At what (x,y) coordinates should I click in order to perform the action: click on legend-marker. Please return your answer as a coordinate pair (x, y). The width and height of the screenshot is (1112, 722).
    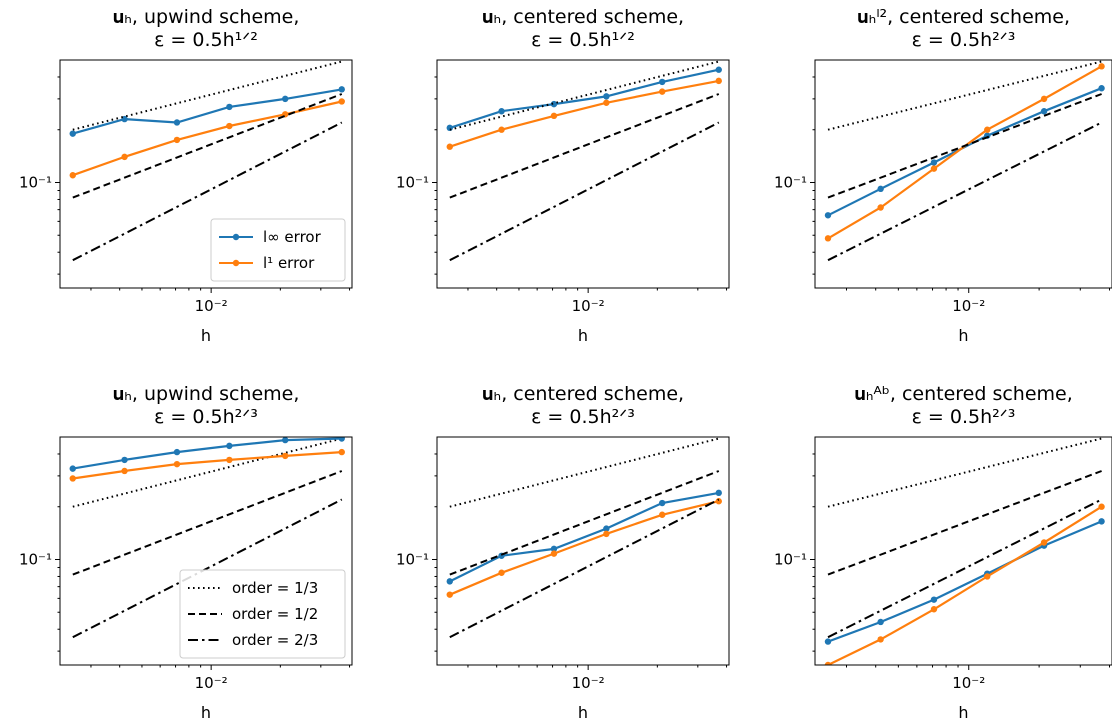
    Looking at the image, I should click on (236, 263).